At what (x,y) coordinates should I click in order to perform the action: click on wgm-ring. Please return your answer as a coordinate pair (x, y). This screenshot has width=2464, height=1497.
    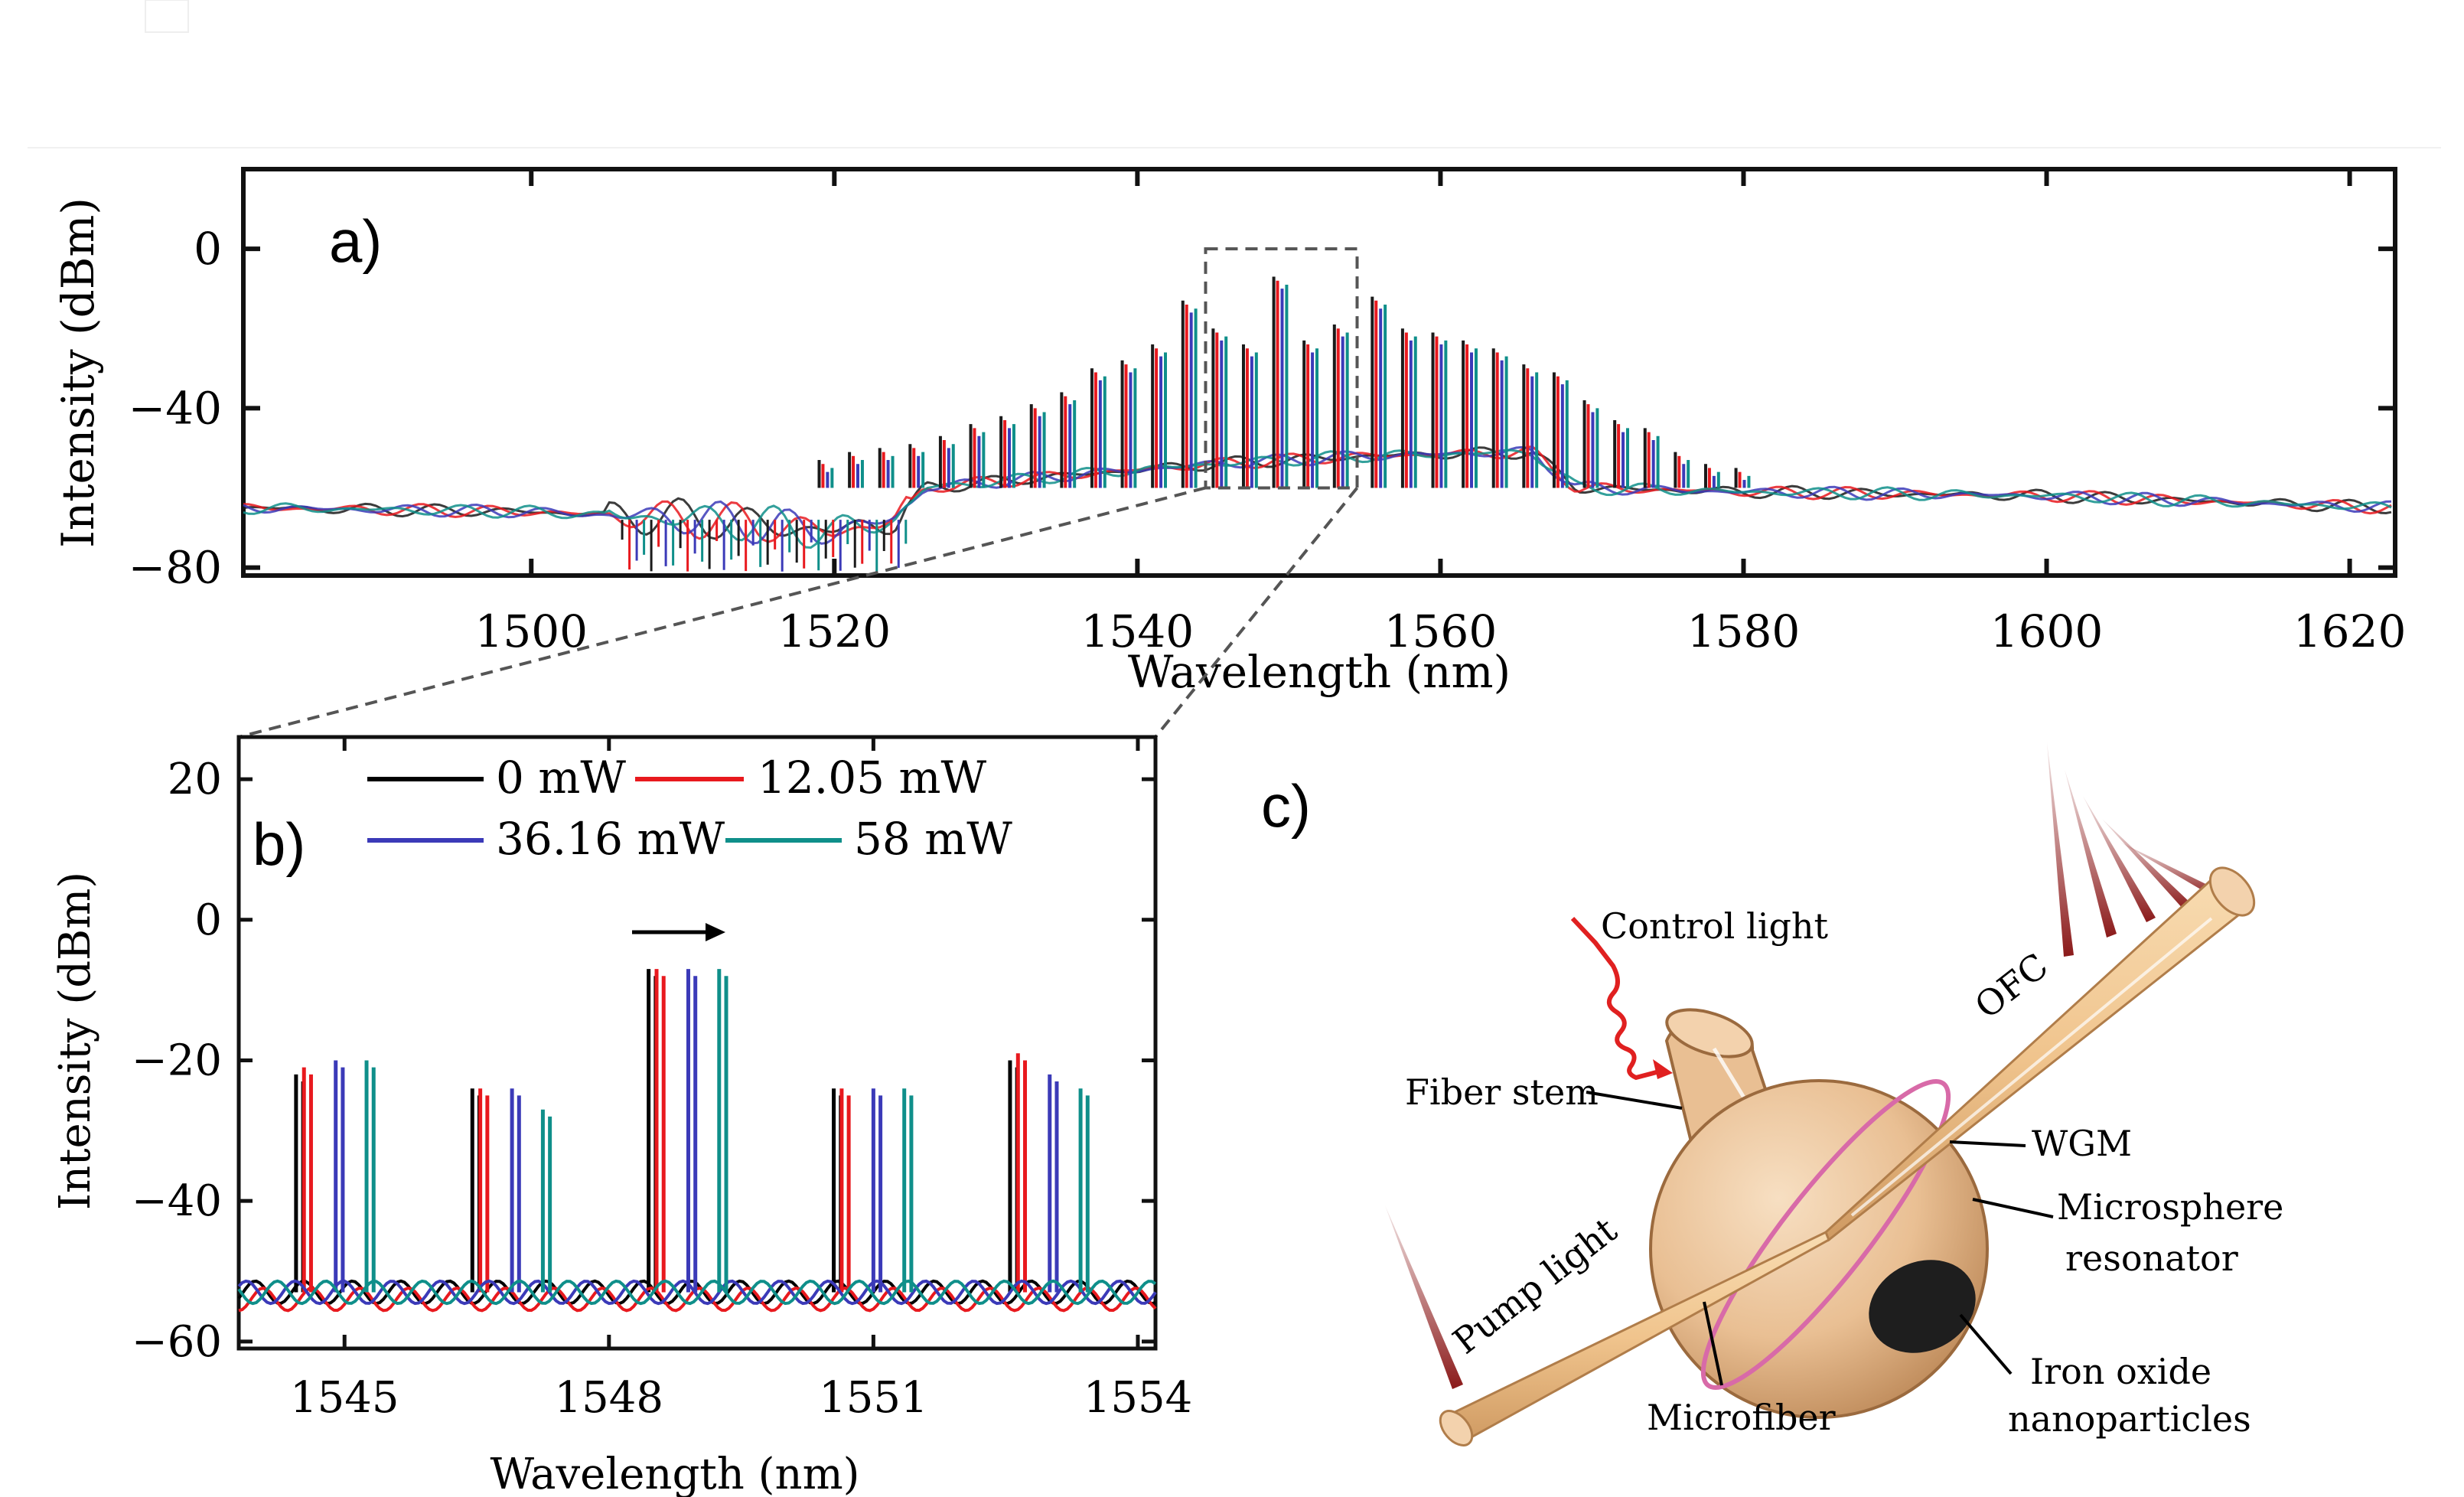
    Looking at the image, I should click on (1826, 1234).